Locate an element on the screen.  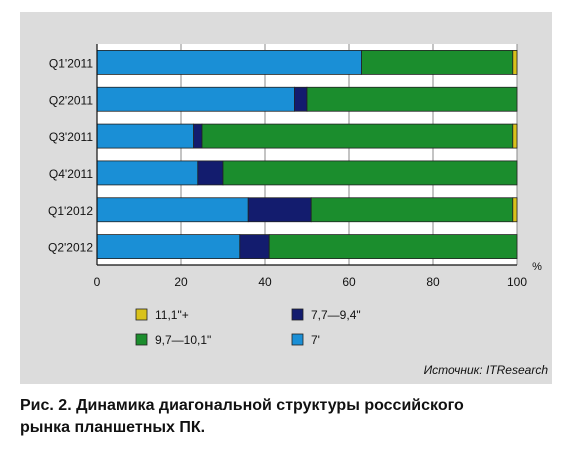
legend-label: 7' is located at coordinates (315, 340).